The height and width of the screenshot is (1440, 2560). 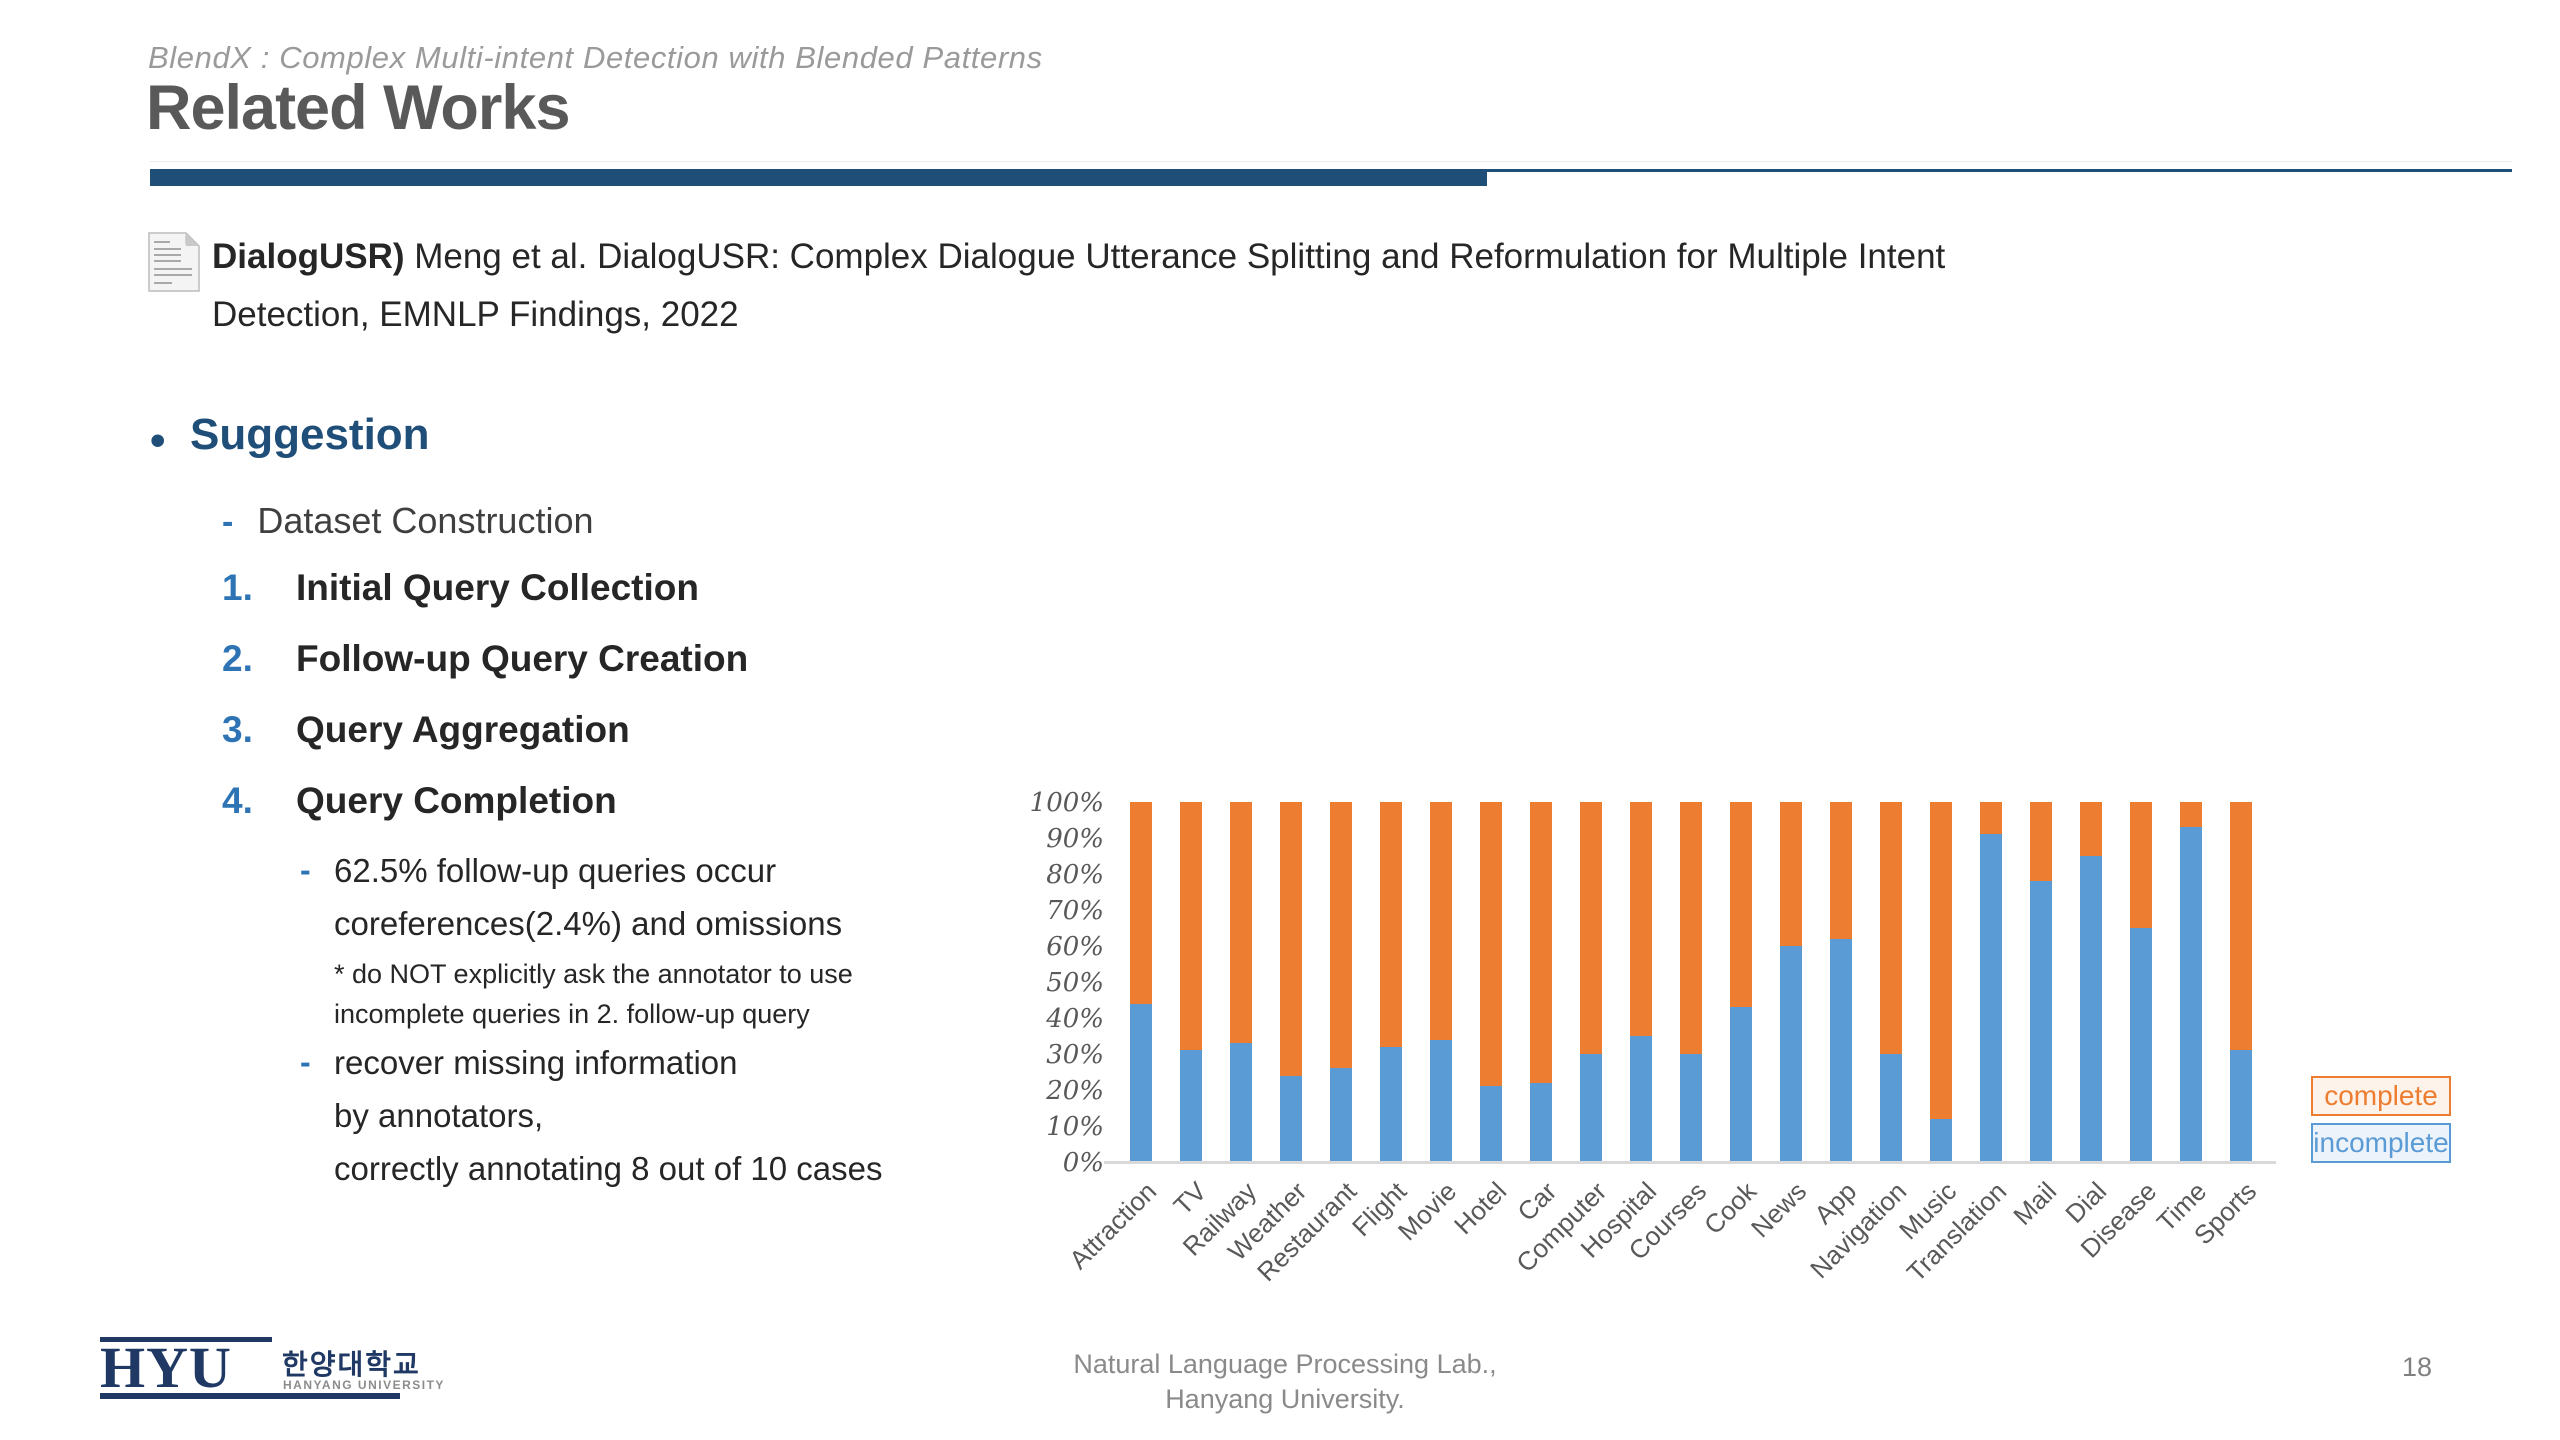 I want to click on bar-column-music, so click(x=1941, y=982).